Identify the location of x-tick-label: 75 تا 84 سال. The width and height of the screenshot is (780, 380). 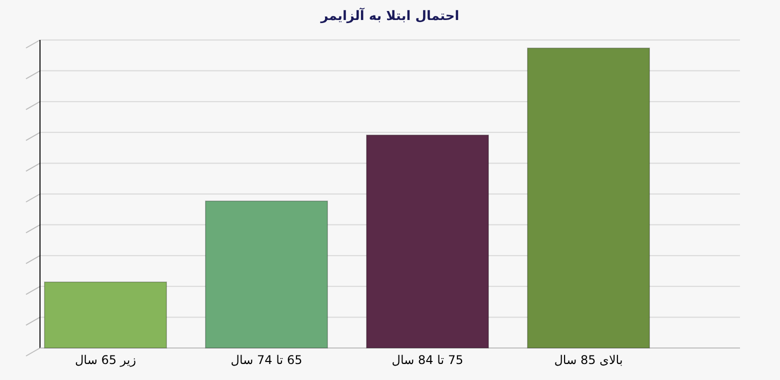
(428, 360).